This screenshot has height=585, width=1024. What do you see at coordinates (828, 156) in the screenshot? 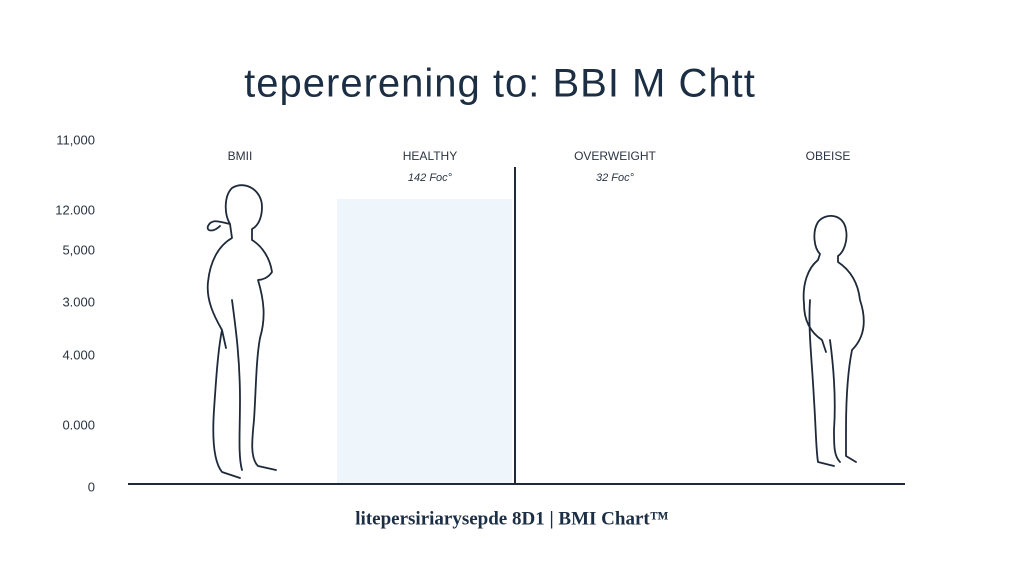
I see `column-label: OBEISE` at bounding box center [828, 156].